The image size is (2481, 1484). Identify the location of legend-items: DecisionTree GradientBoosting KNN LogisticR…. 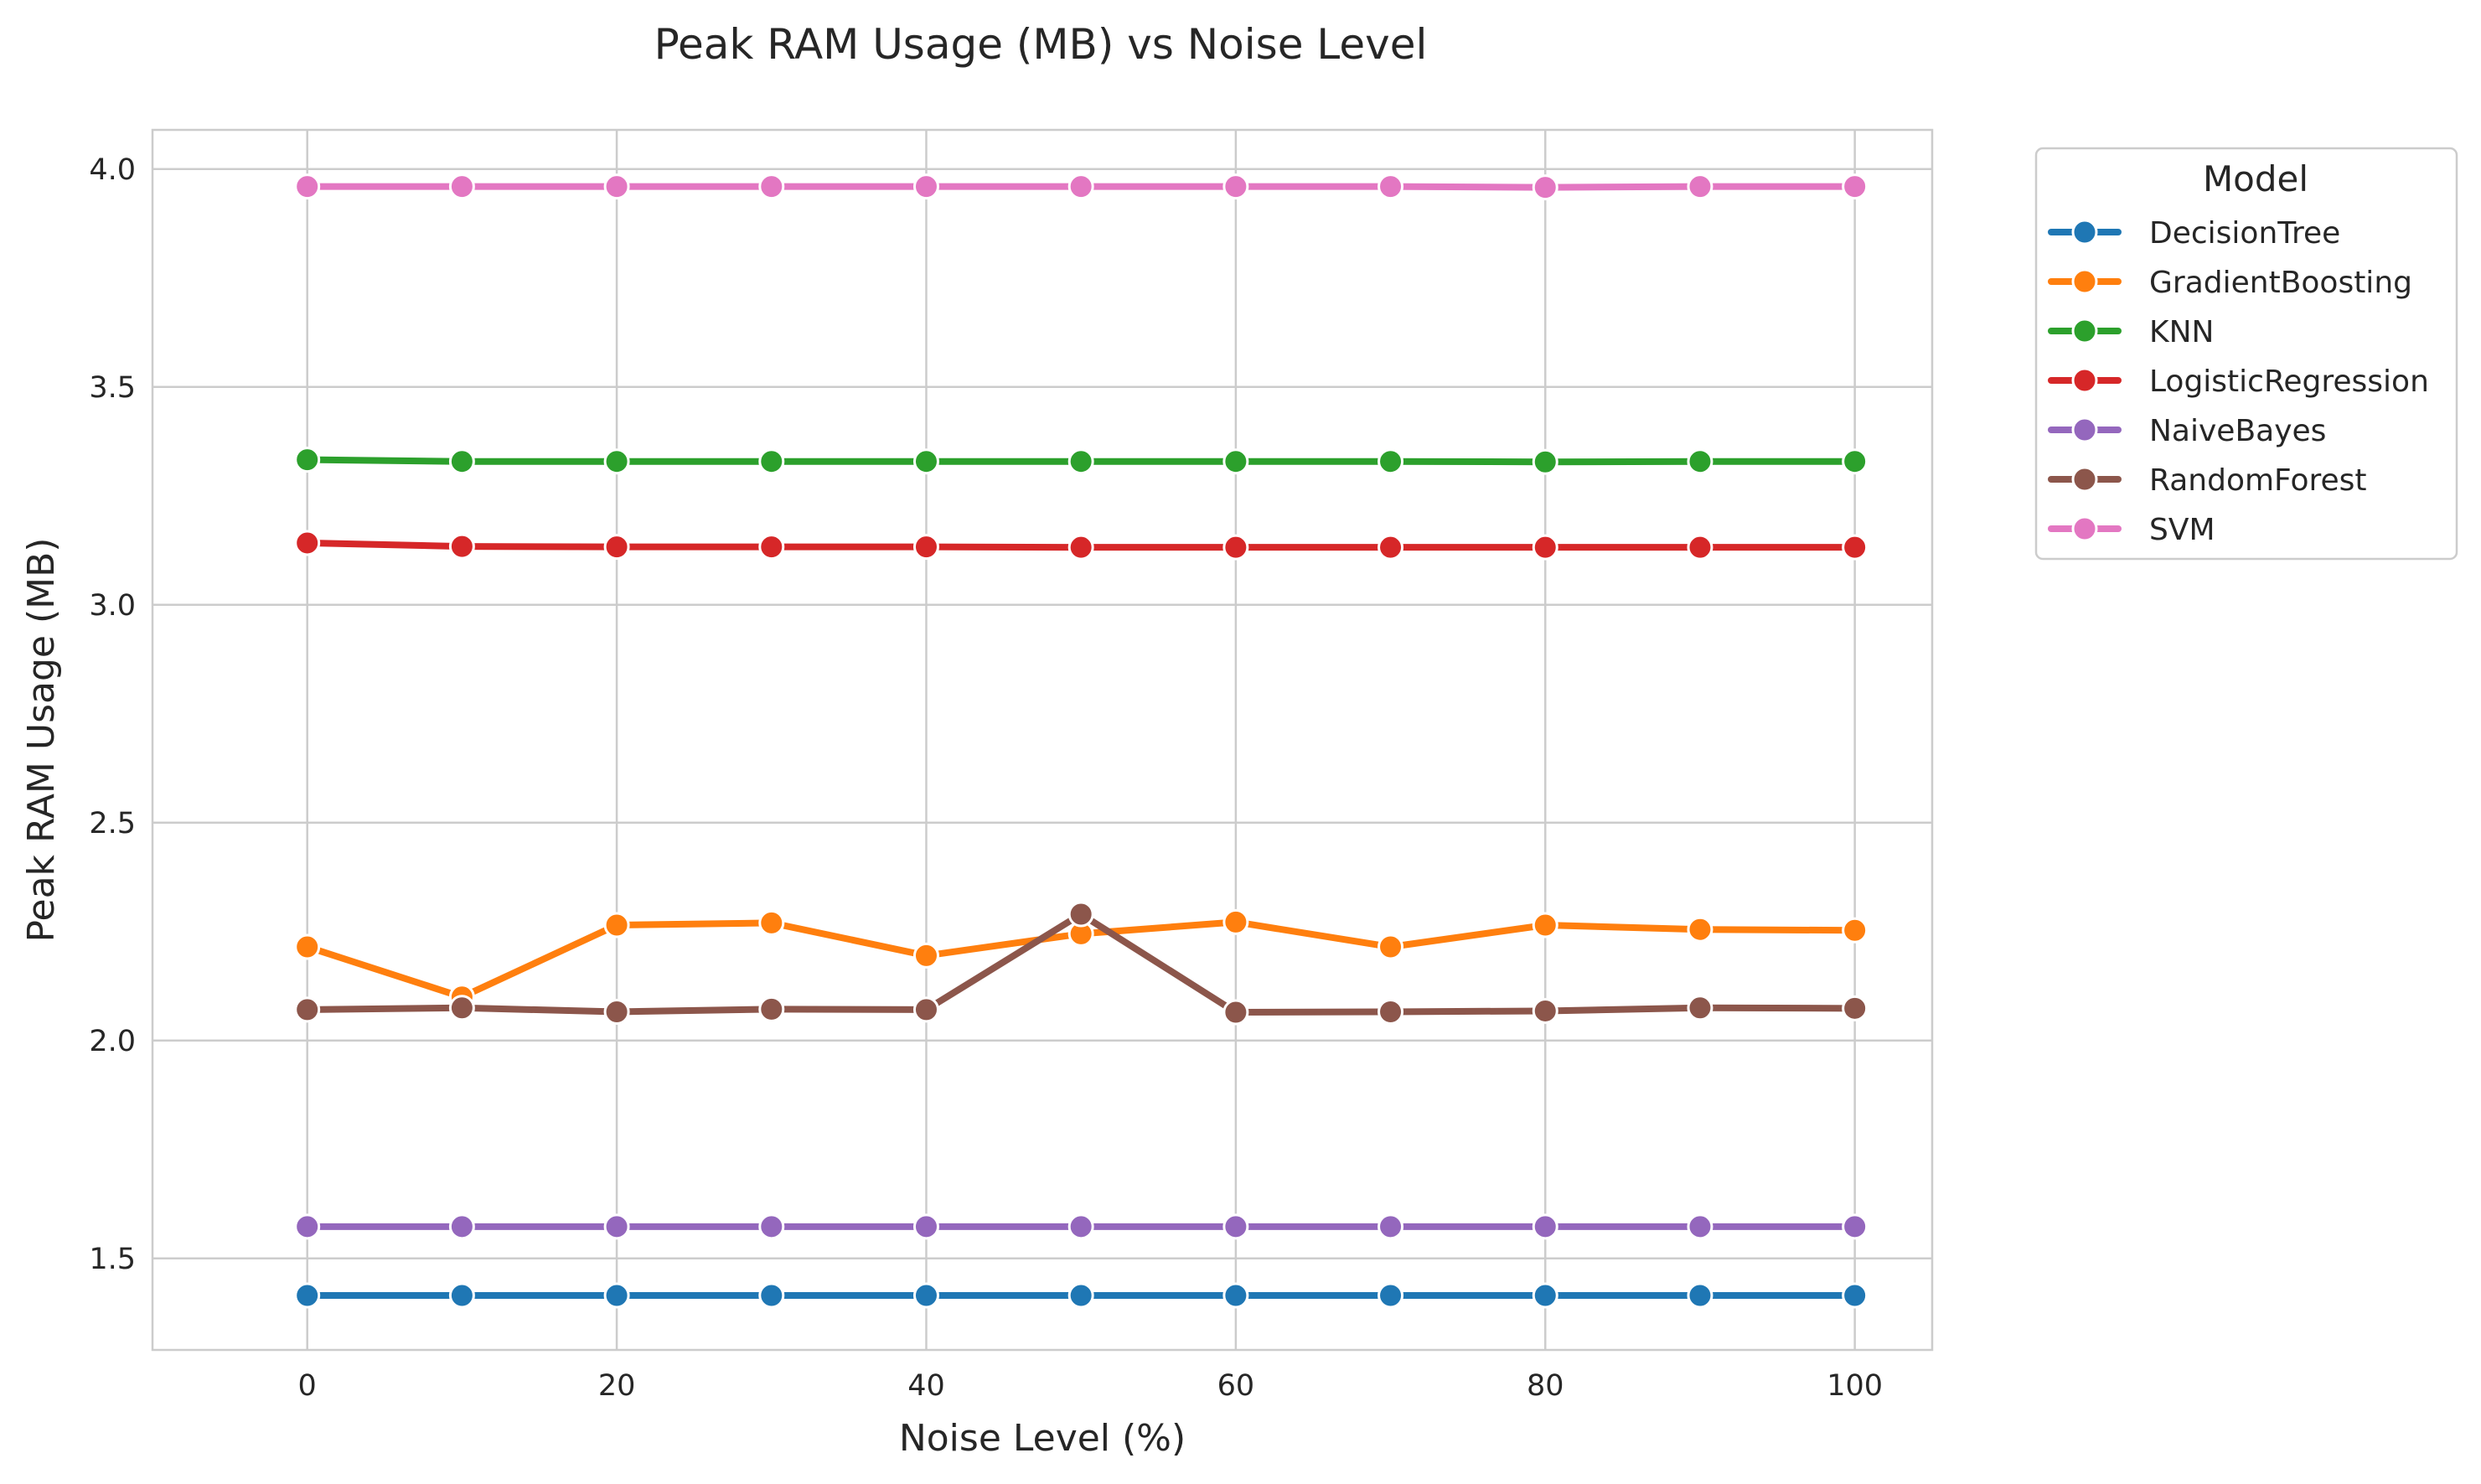
(2239, 382).